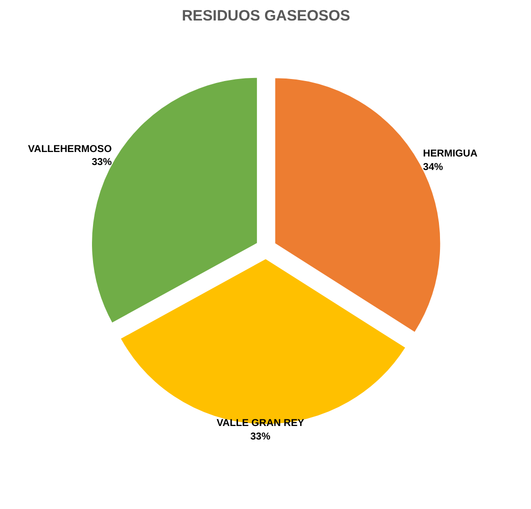 This screenshot has height=509, width=531. What do you see at coordinates (266, 16) in the screenshot?
I see `chart-title: RESIDUOS GASEOSOS` at bounding box center [266, 16].